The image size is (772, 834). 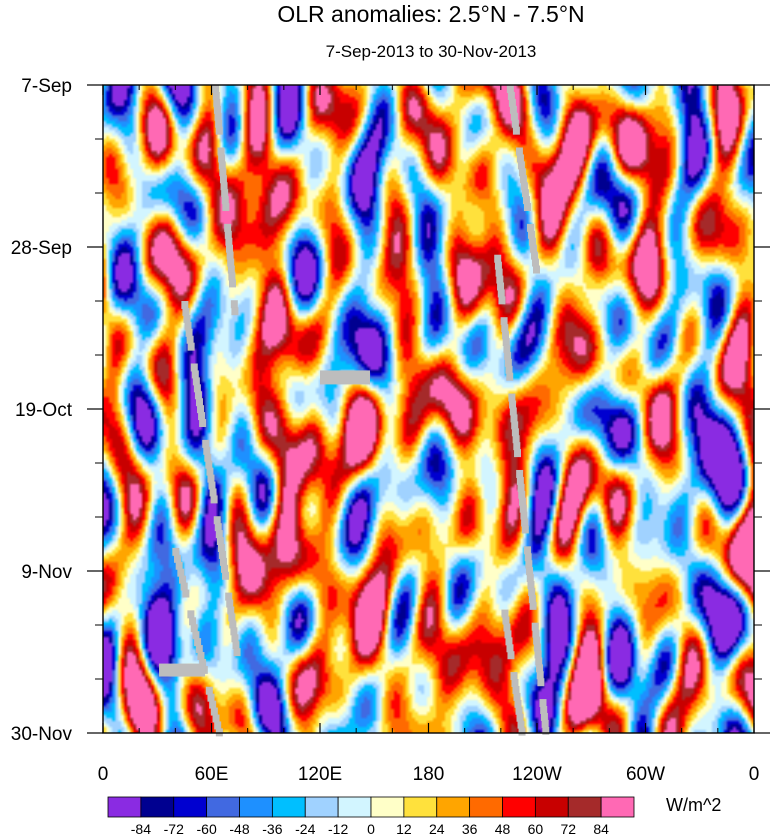 I want to click on x-tick-label: 180, so click(x=429, y=774).